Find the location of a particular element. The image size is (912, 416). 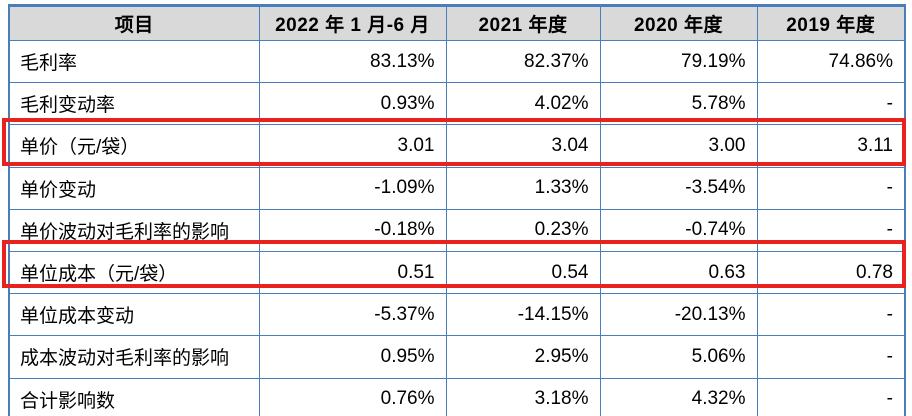

cell: 0.54 is located at coordinates (523, 272).